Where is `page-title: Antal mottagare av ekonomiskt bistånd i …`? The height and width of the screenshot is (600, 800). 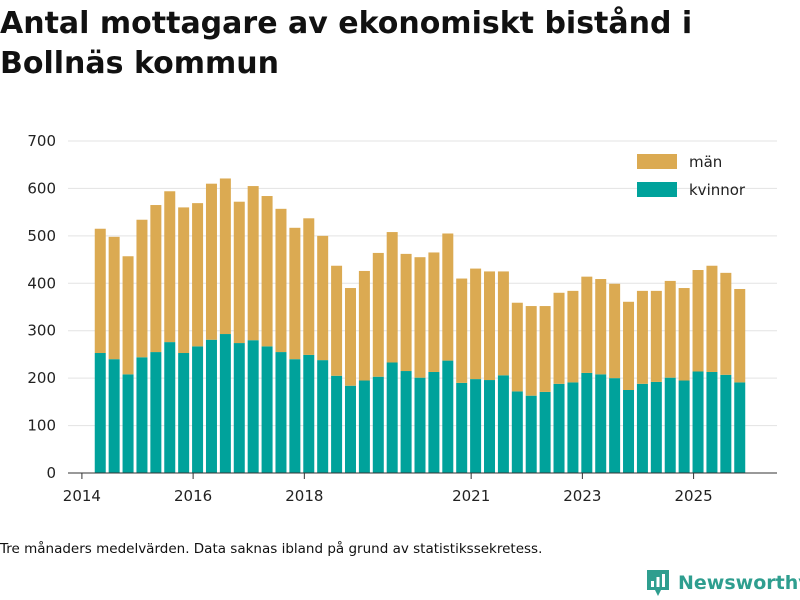 page-title: Antal mottagare av ekonomiskt bistånd i … is located at coordinates (346, 43).